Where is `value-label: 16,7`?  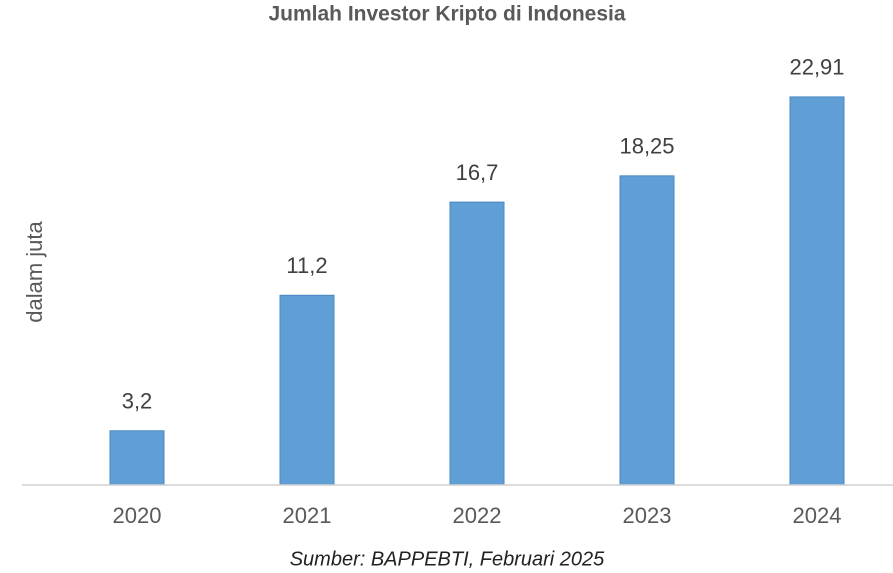
value-label: 16,7 is located at coordinates (477, 172).